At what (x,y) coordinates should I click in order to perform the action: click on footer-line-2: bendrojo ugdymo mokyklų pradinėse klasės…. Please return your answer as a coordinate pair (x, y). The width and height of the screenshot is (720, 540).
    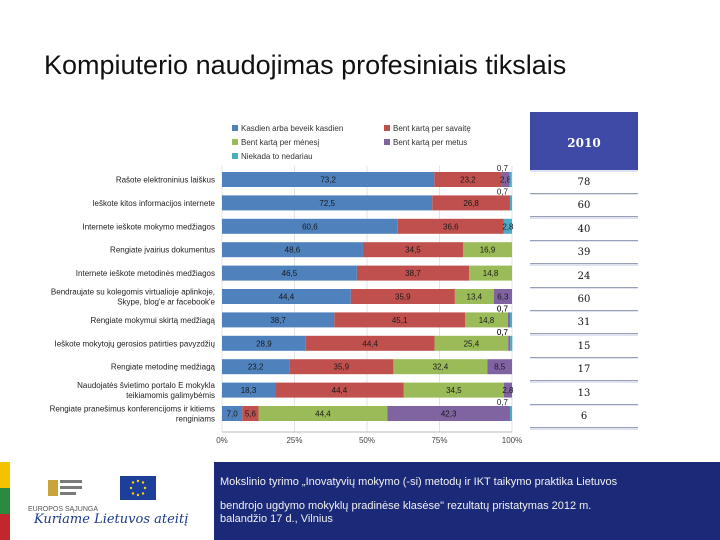
    Looking at the image, I should click on (406, 506).